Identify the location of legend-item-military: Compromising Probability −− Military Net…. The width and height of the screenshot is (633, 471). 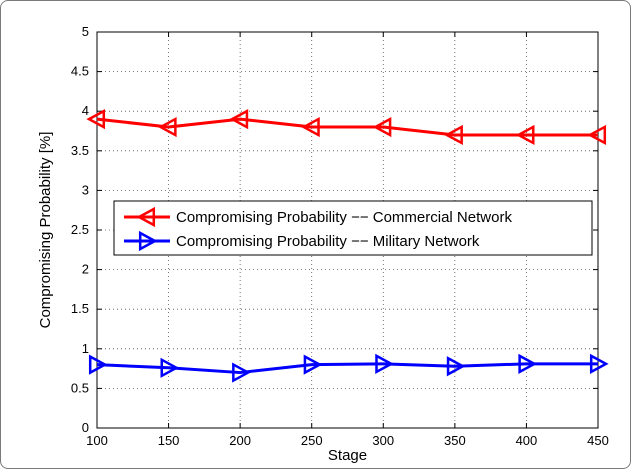
(302, 241).